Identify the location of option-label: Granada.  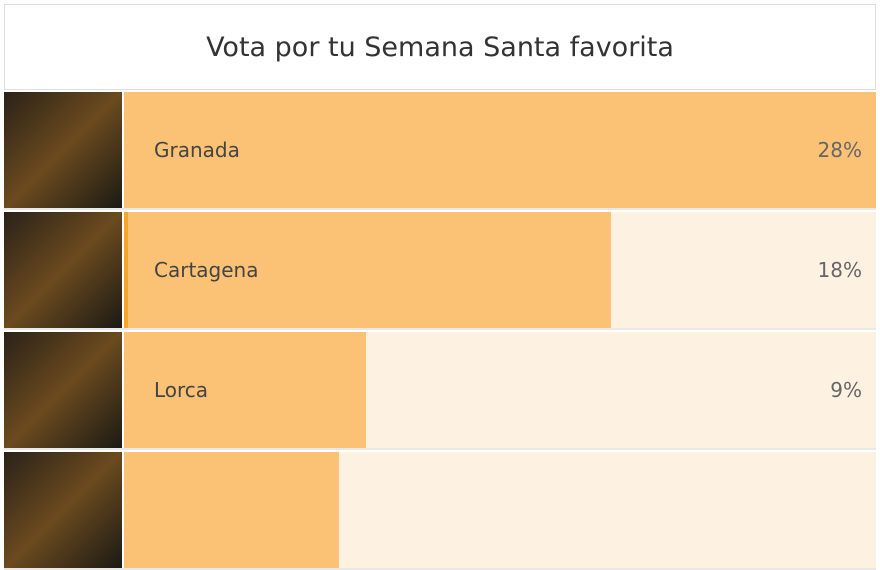
(197, 150).